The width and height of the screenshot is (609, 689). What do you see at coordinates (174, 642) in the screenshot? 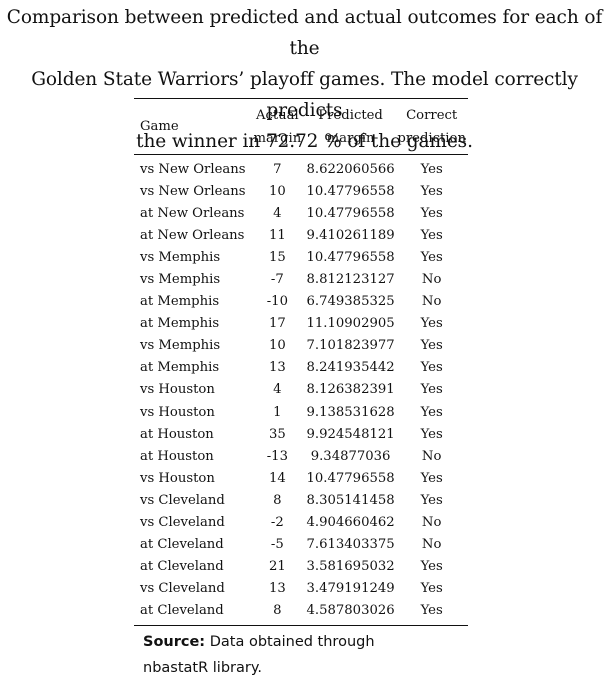
I see `source-label: Source:` at bounding box center [174, 642].